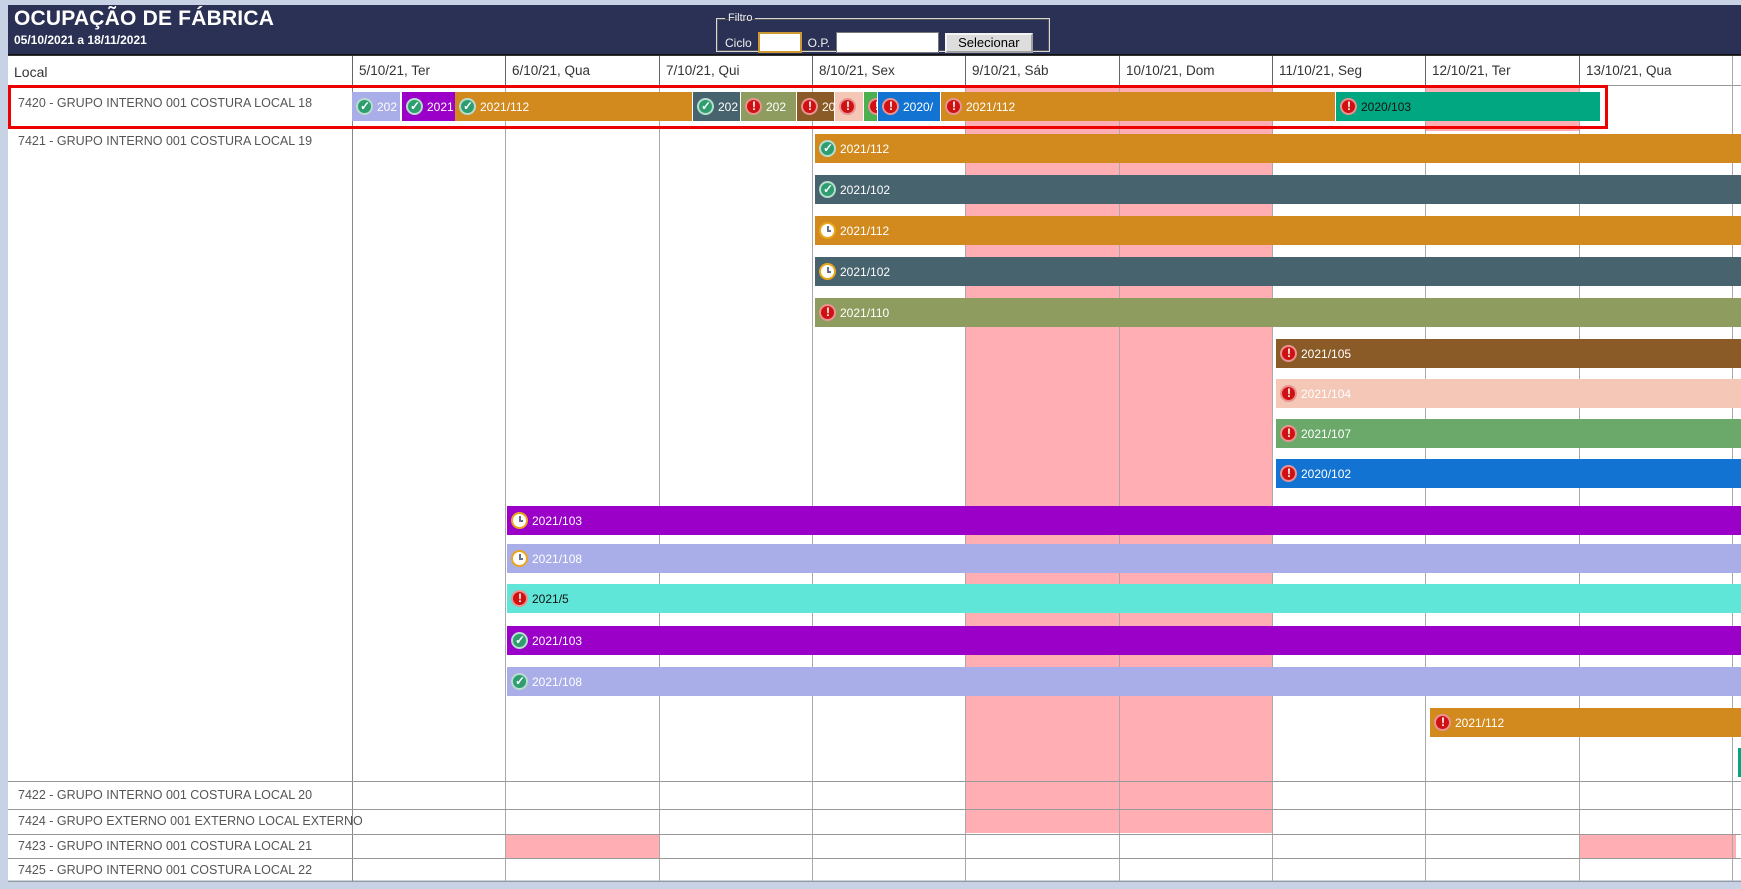  Describe the element at coordinates (1326, 393) in the screenshot. I see `bar-label: 2021/104` at that location.